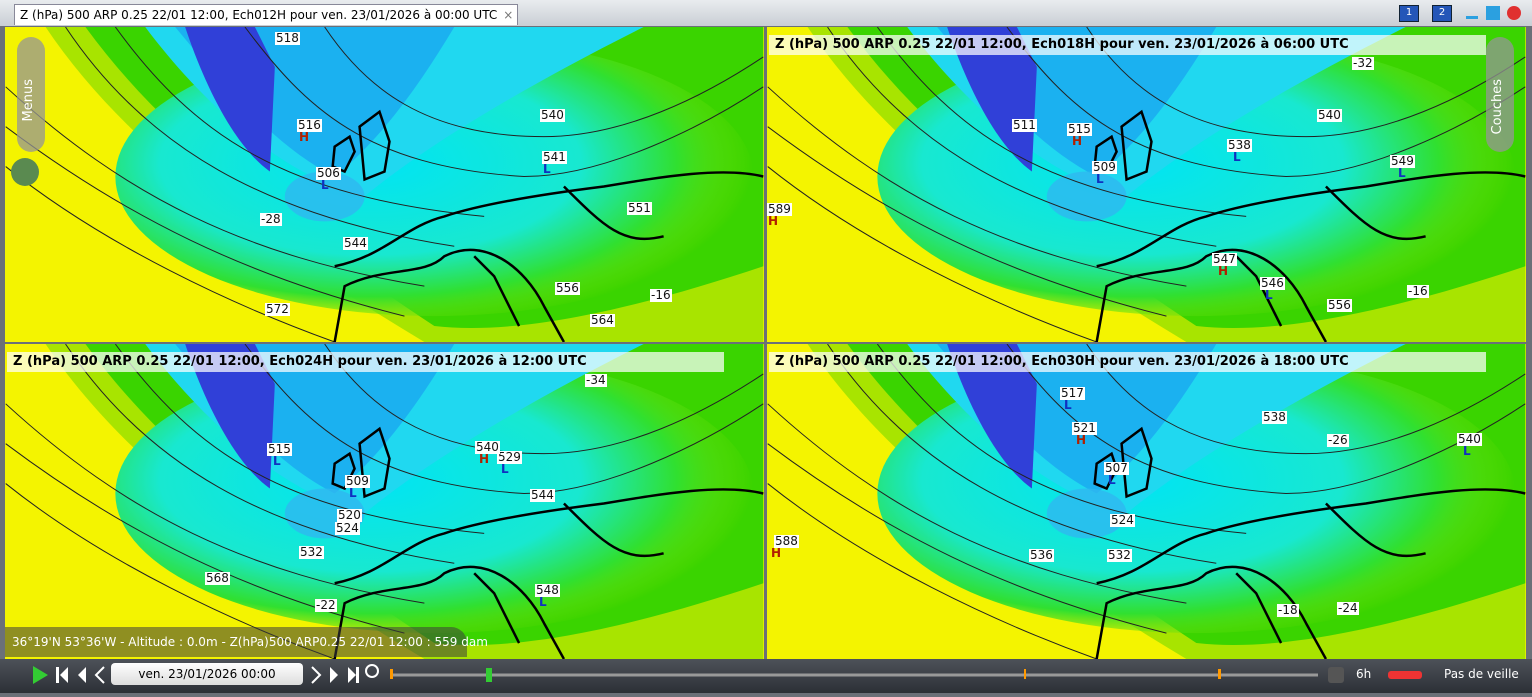  Describe the element at coordinates (1402, 161) in the screenshot. I see `contour-label: 549` at that location.